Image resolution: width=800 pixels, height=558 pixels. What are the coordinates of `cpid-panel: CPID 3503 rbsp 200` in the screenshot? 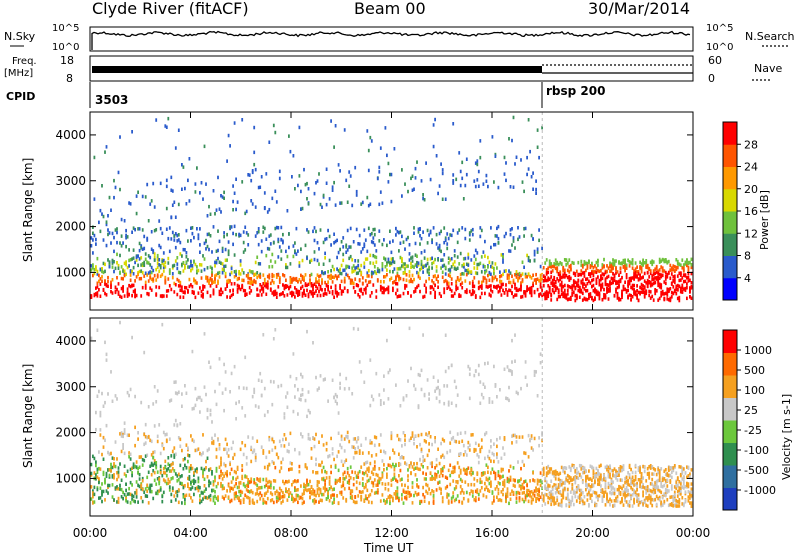 It's located at (305, 95).